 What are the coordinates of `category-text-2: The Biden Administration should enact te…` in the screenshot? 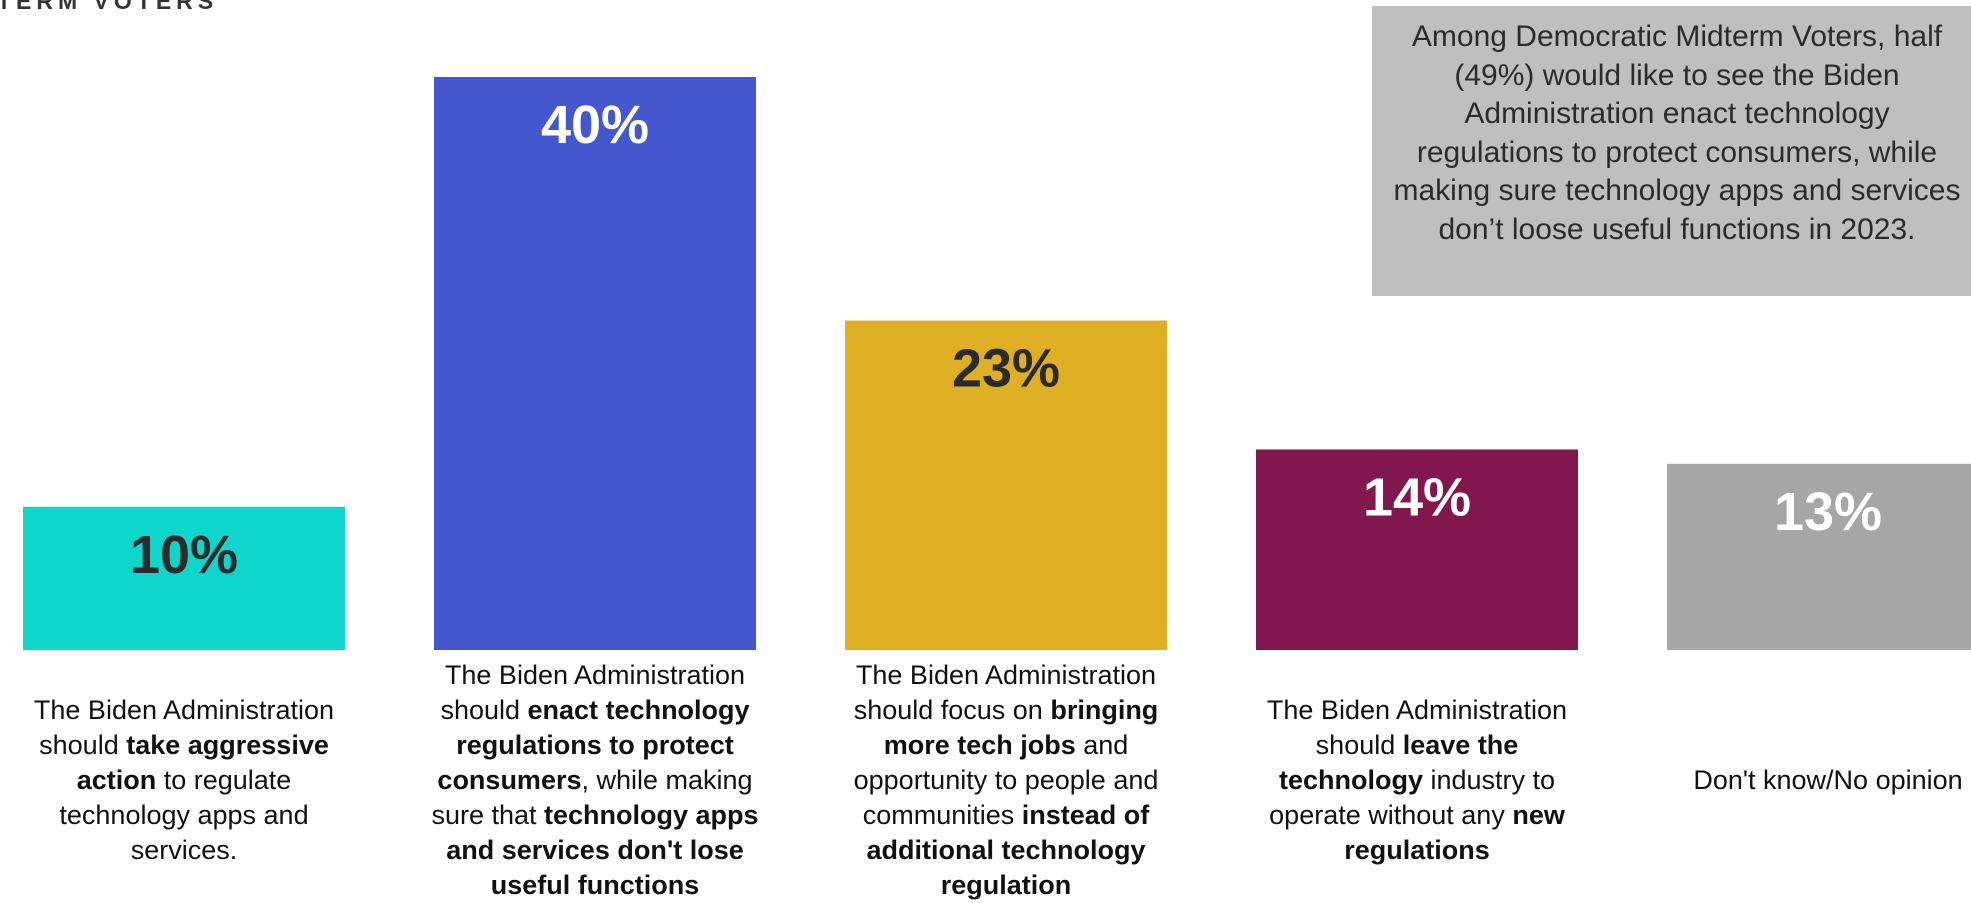 It's located at (595, 779).